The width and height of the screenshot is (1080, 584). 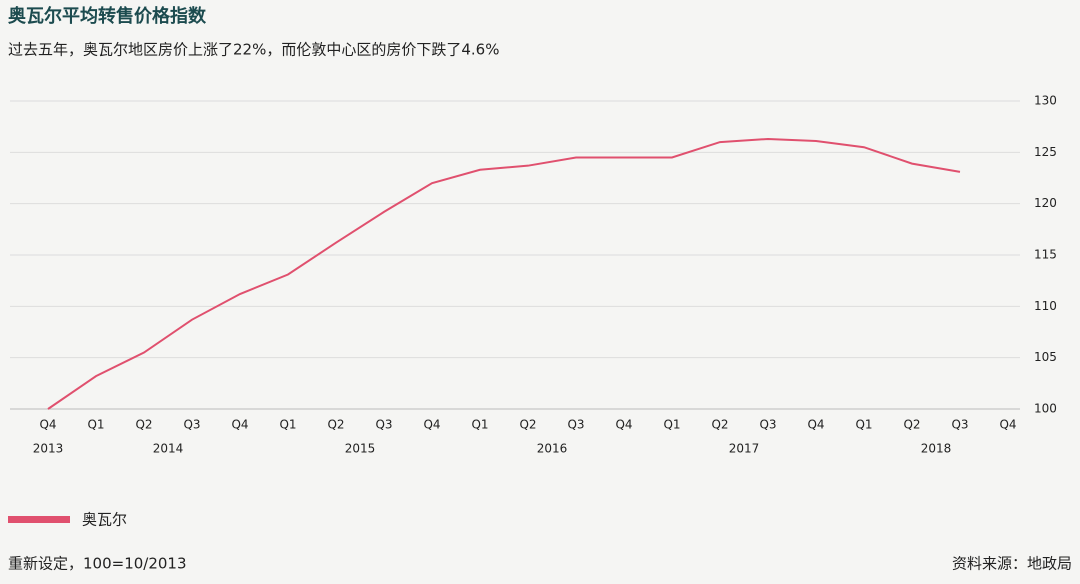 I want to click on source: 资料来源：地政局, so click(x=1012, y=564).